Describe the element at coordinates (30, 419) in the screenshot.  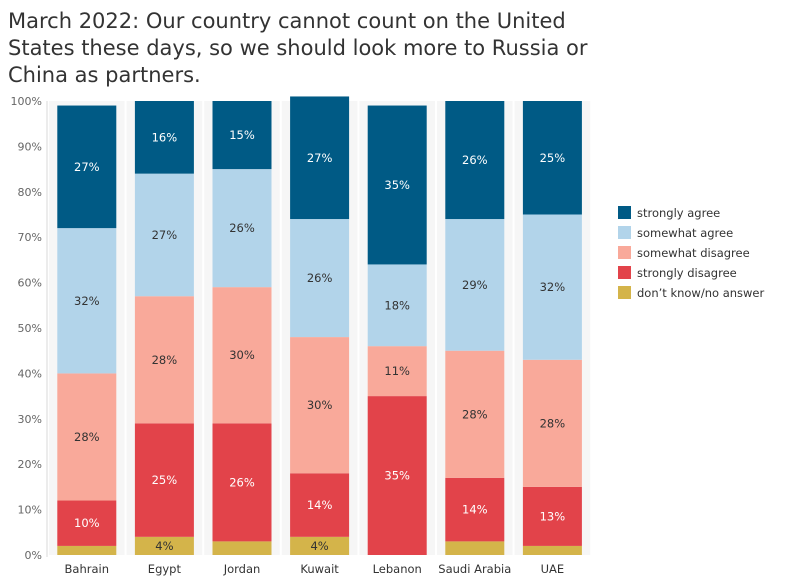
I see `y-tick-label: 30%` at that location.